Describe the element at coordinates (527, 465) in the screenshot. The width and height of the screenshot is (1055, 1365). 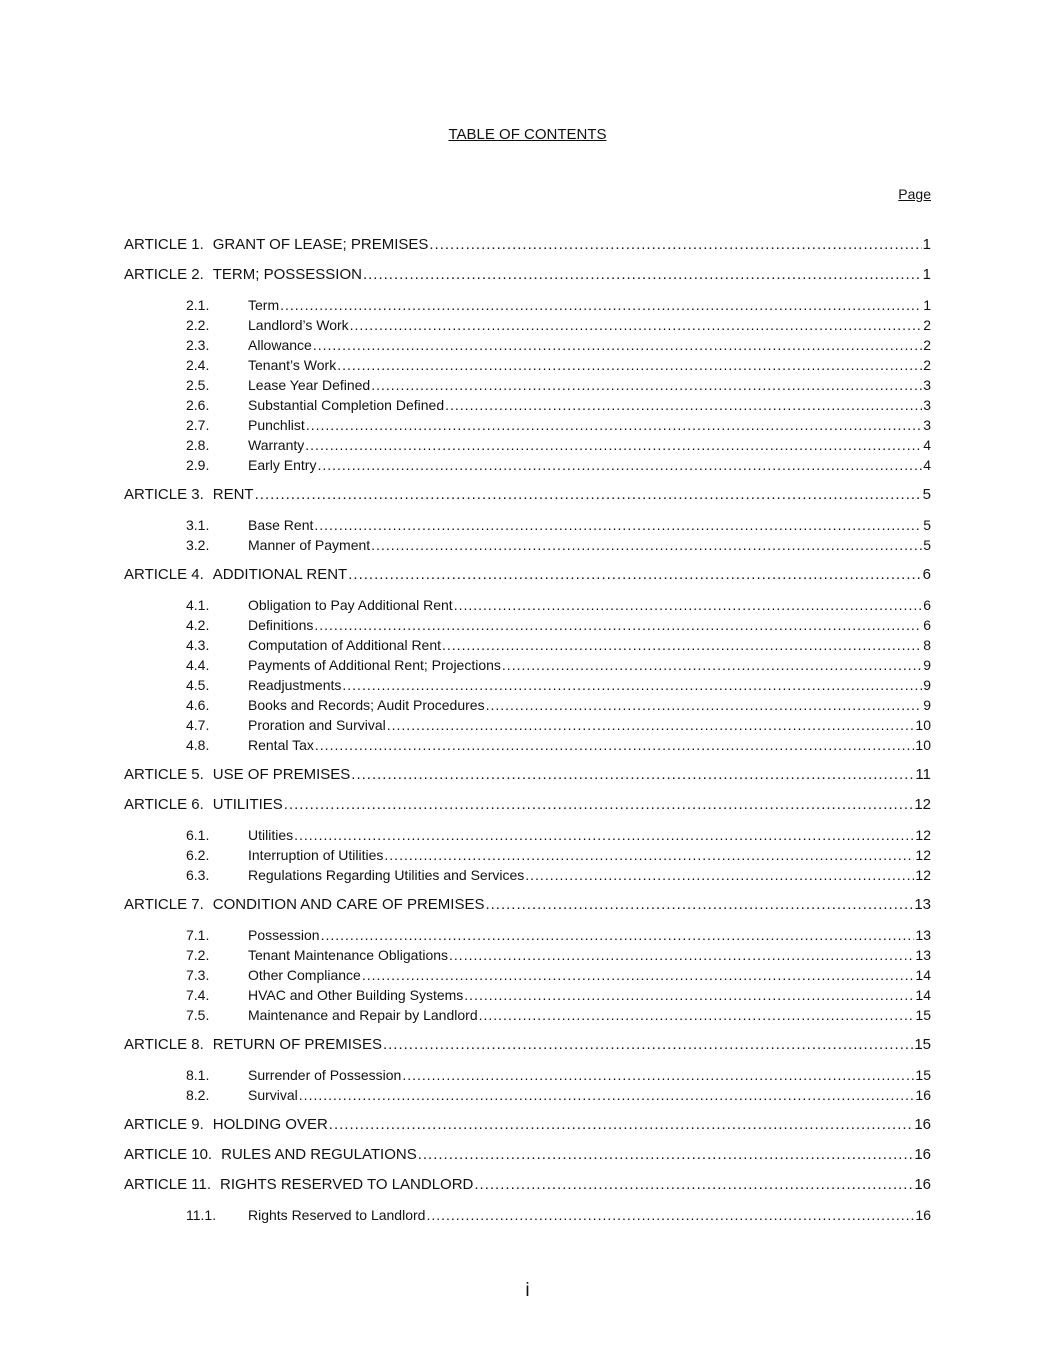
I see `toc-section-entry: 2.9. Early Entry 4` at that location.